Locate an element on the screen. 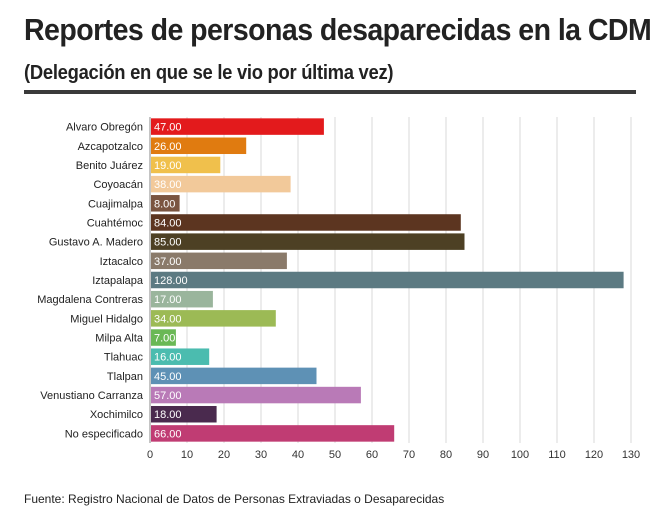 This screenshot has width=650, height=529. data-label: 17.00 is located at coordinates (168, 300).